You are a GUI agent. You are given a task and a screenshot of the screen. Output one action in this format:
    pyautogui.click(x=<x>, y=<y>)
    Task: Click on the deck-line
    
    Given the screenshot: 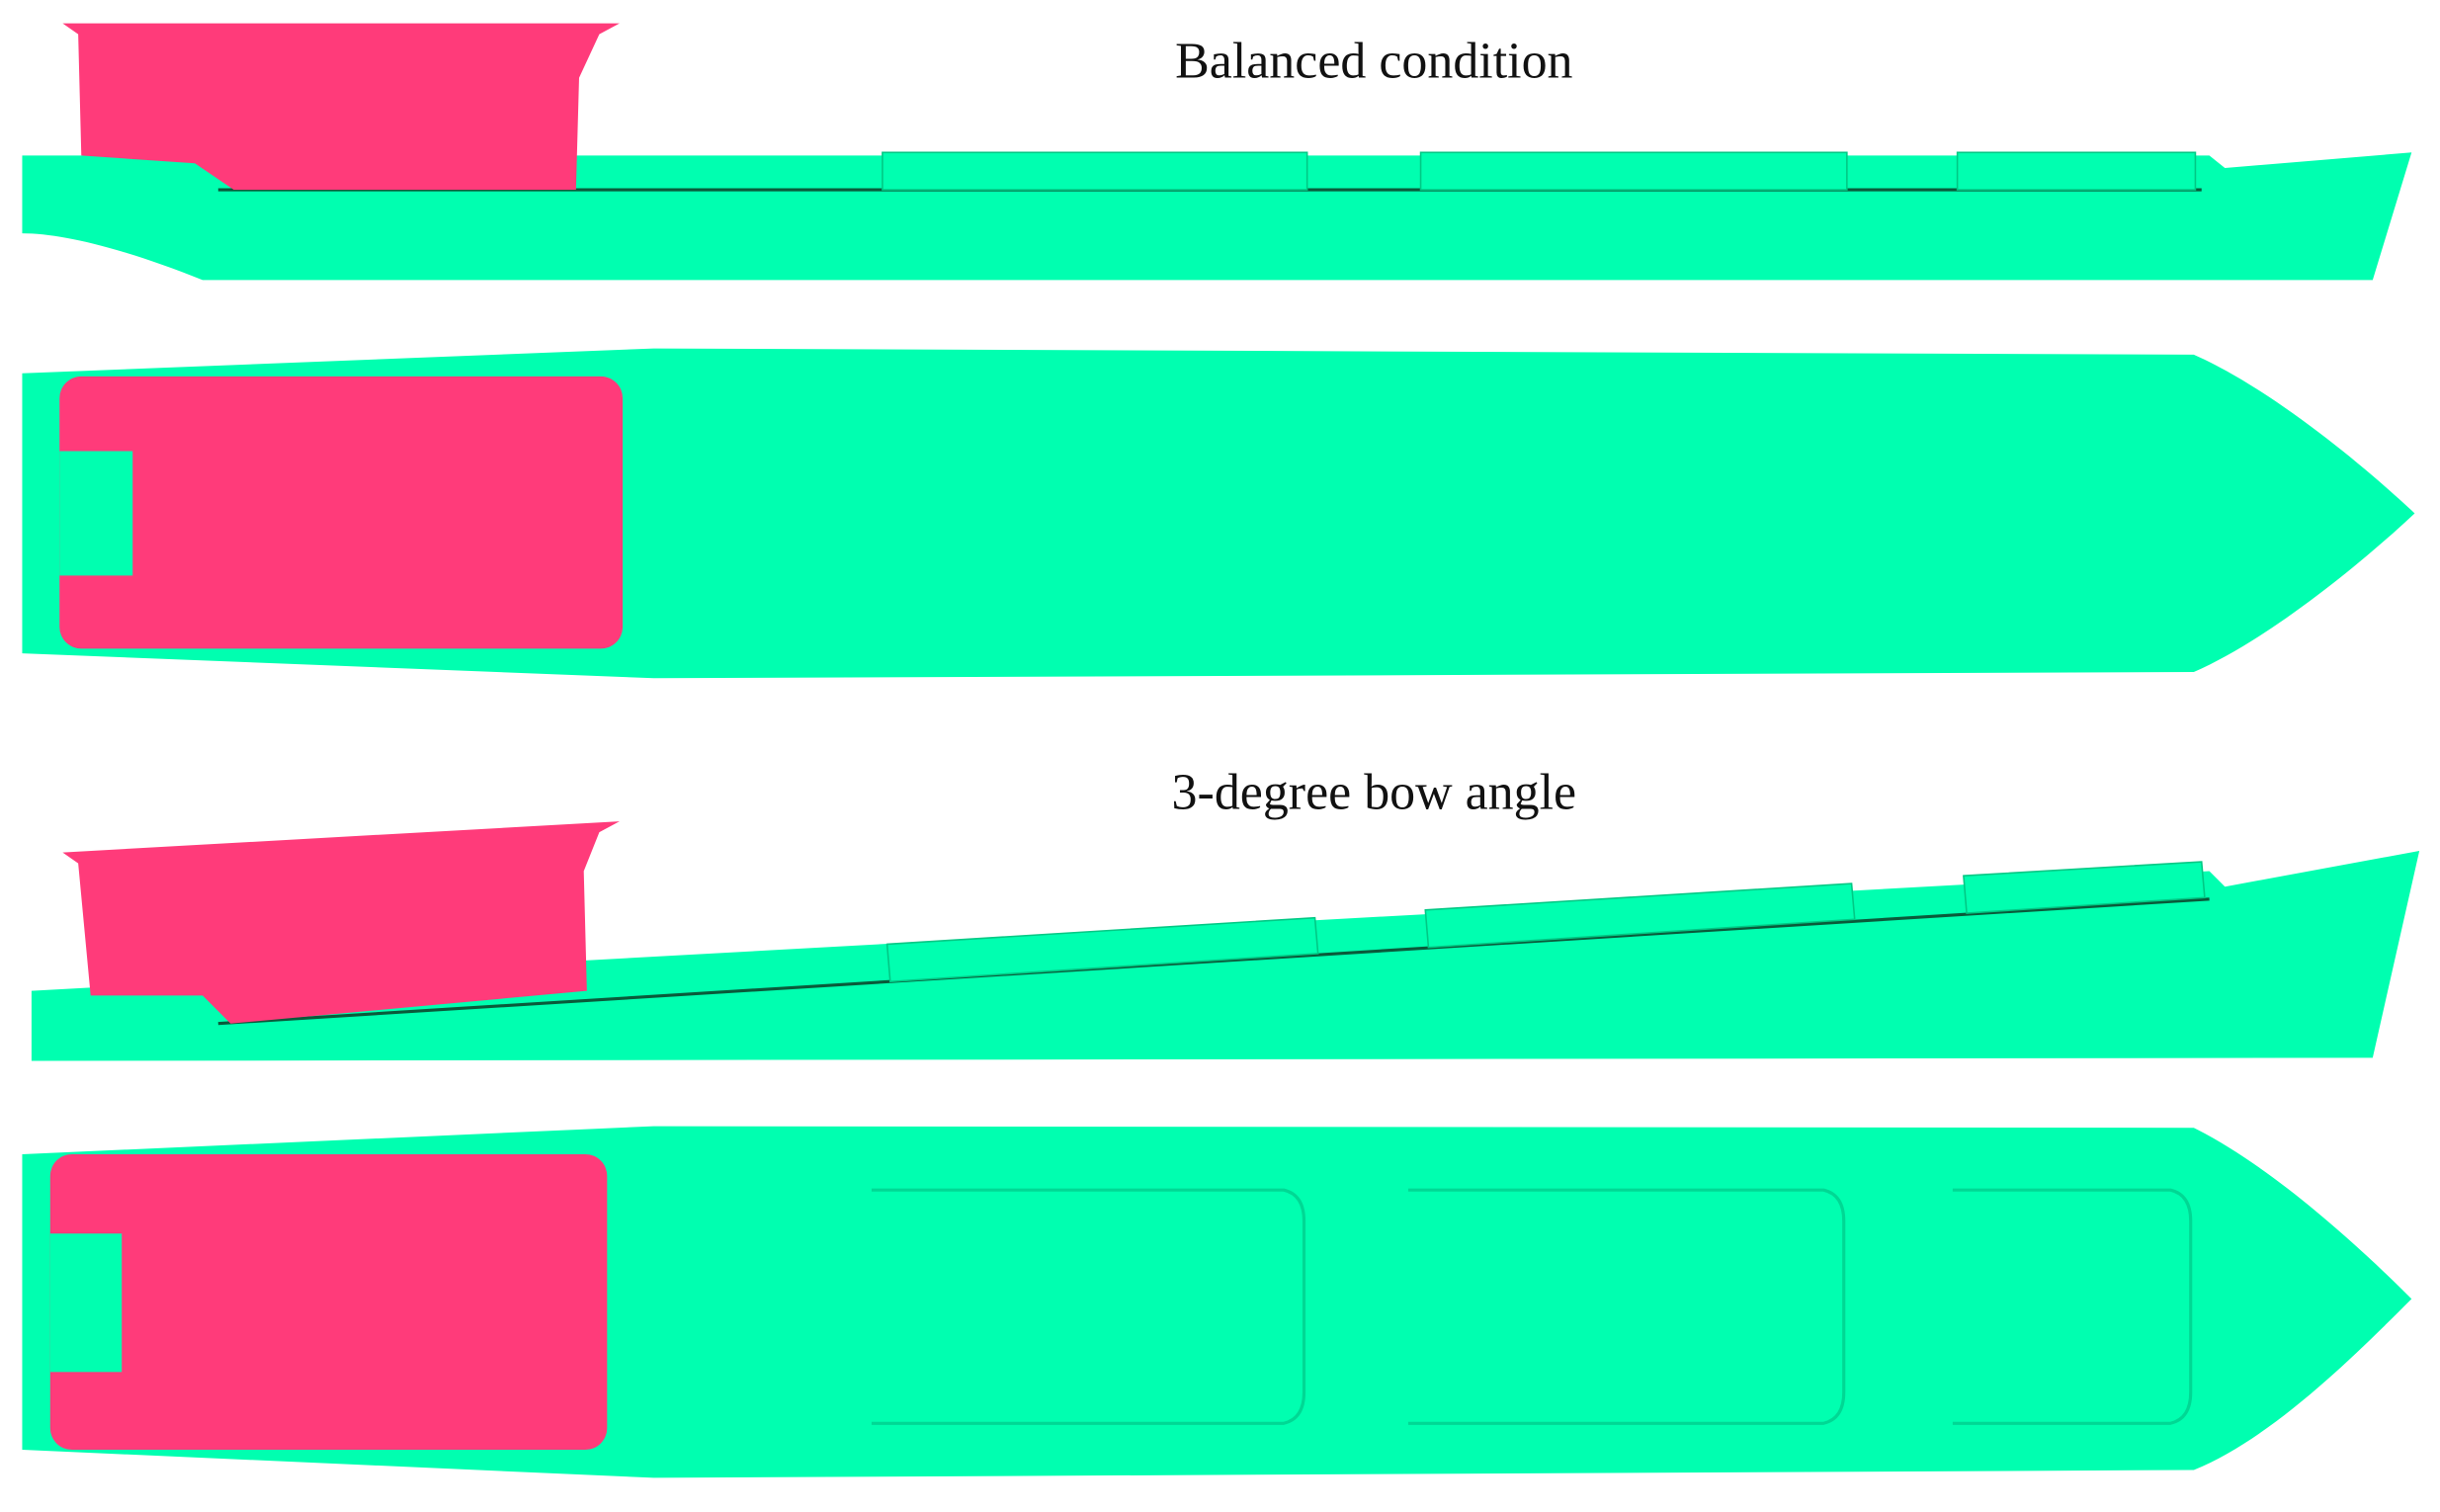 What is the action you would take?
    pyautogui.click(x=1213, y=961)
    